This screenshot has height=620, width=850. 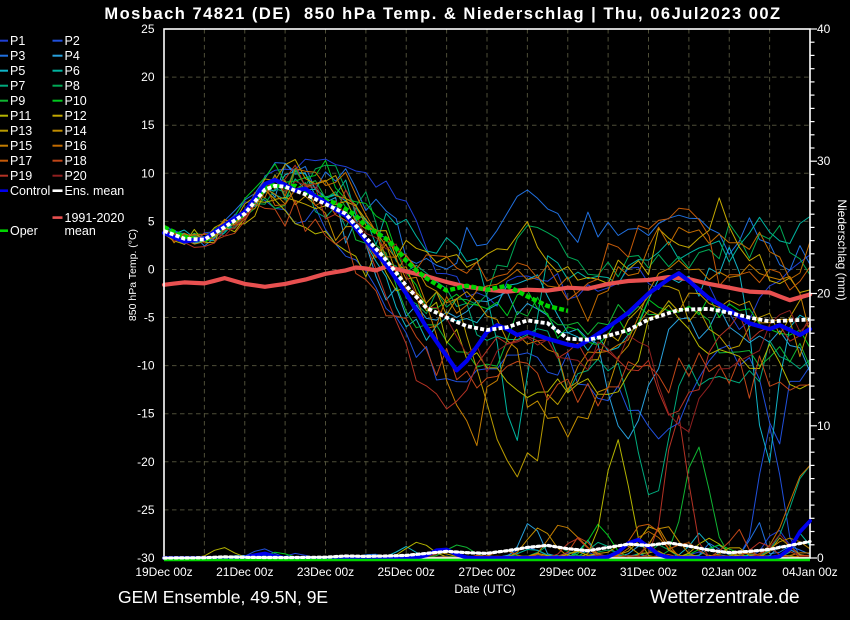 I want to click on svg-text: Control, so click(x=30, y=191).